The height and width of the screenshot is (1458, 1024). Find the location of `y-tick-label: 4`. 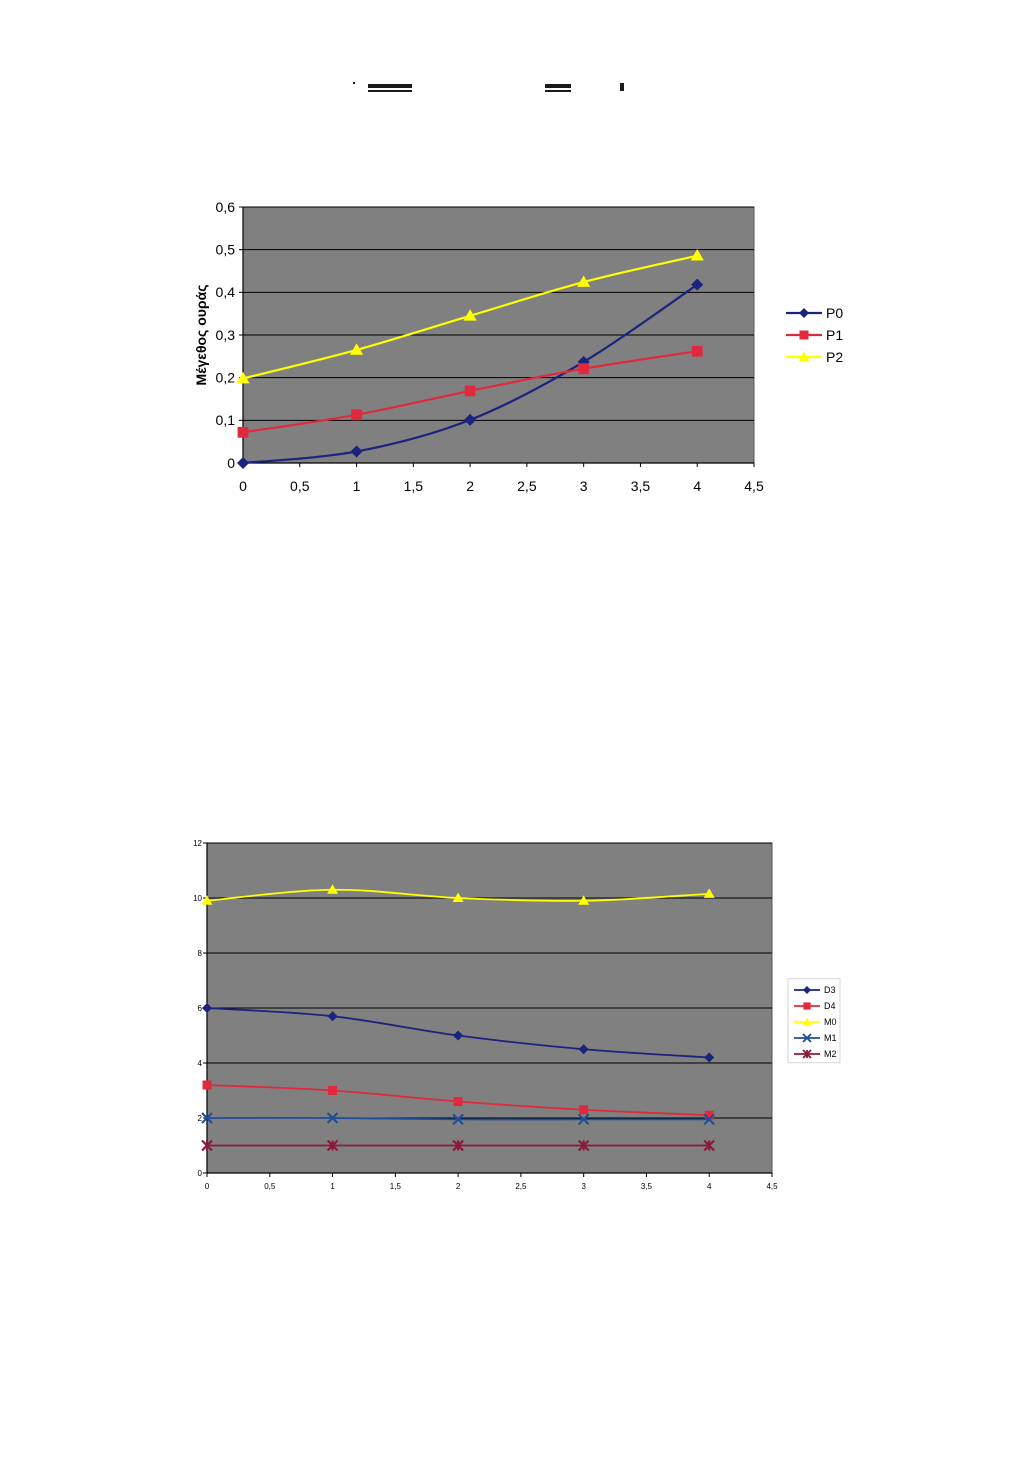

y-tick-label: 4 is located at coordinates (200, 1063).